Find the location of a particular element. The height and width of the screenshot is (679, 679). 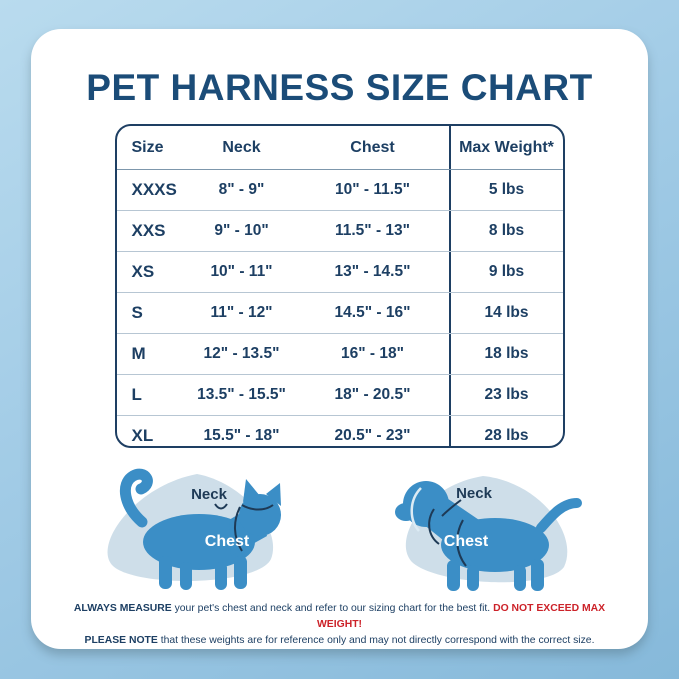

table-row: S 11" - 12" 14.5" - 16" 14 lbs is located at coordinates (339, 312).